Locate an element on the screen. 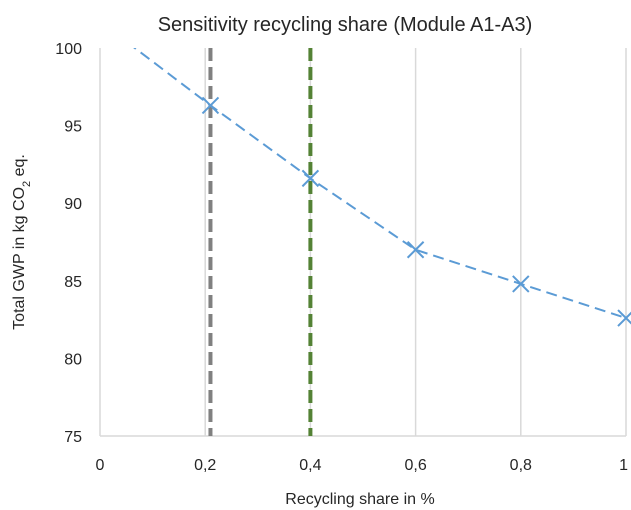  x-tick-label-5: 1 is located at coordinates (623, 465).